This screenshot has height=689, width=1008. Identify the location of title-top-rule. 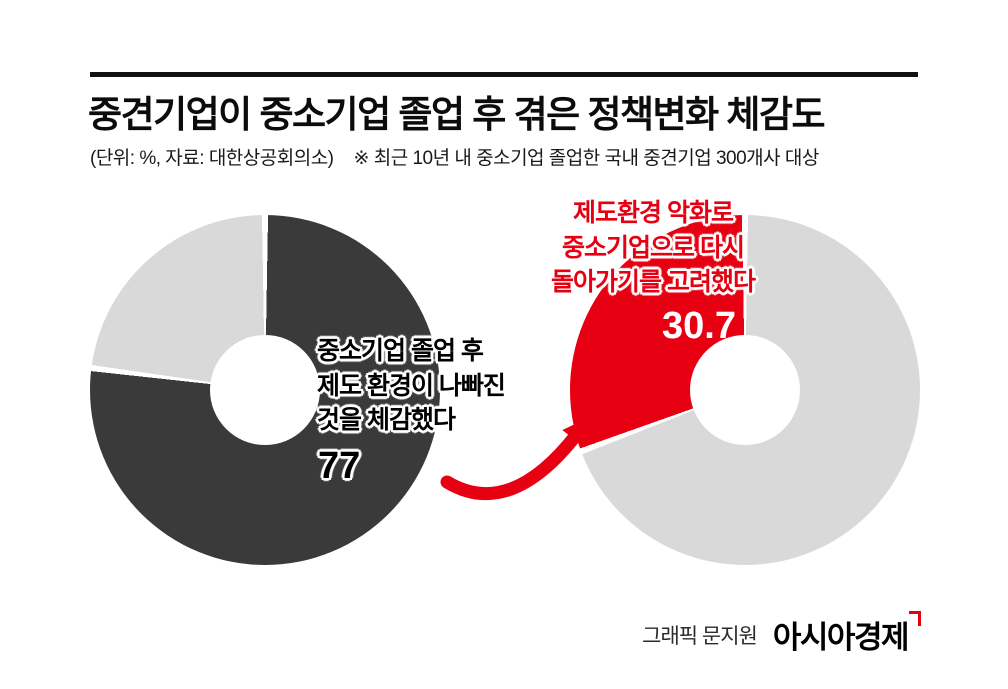
(504, 74).